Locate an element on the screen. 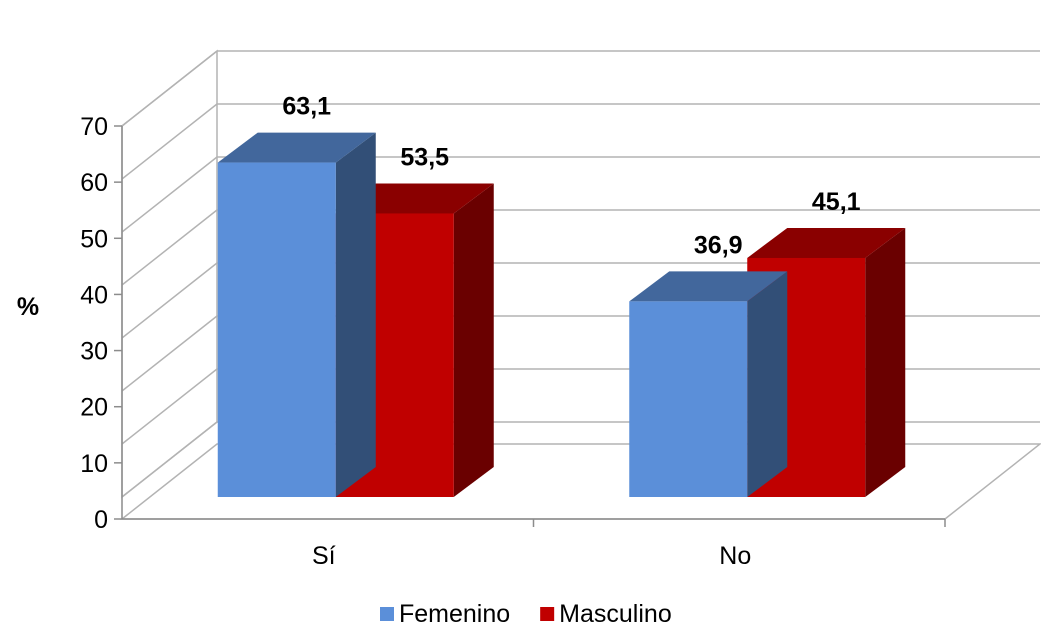  y-tick-label: 30 is located at coordinates (94, 352).